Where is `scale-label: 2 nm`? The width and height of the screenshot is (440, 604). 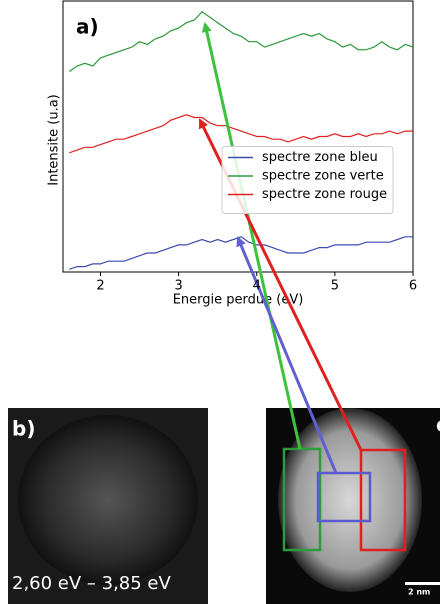 scale-label: 2 nm is located at coordinates (419, 592).